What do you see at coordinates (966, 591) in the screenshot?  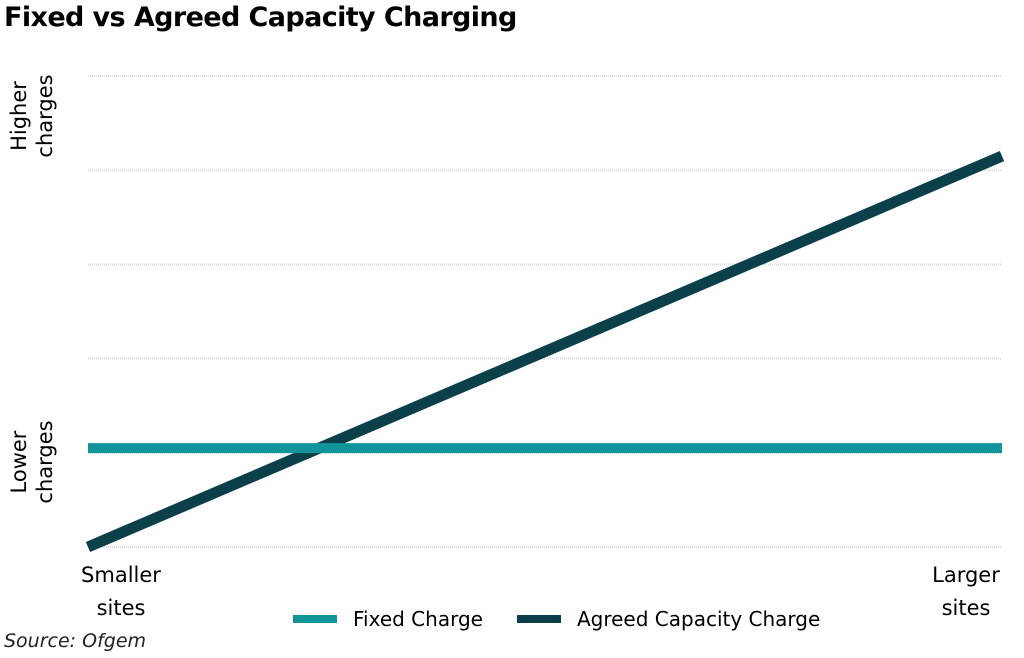 I see `x-axis-label-larger: Larger sites` at bounding box center [966, 591].